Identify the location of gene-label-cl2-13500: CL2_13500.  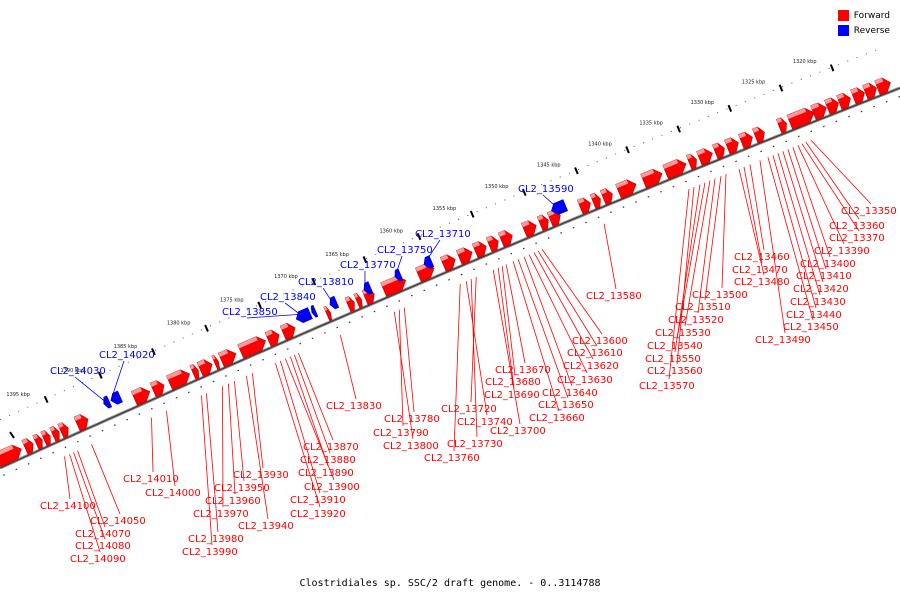
(720, 295).